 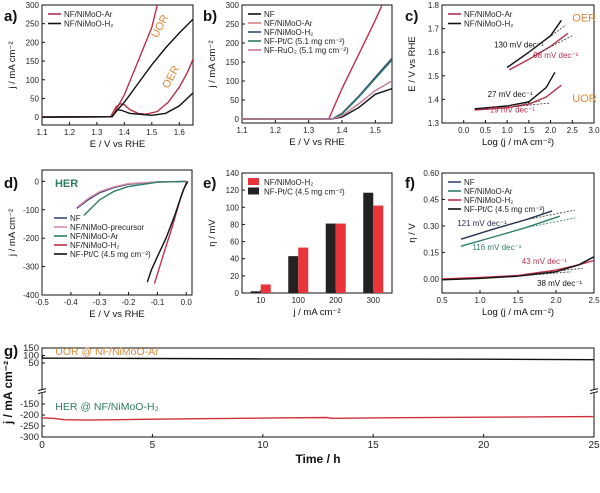 I want to click on y-tick-label: 300, so click(x=33, y=5).